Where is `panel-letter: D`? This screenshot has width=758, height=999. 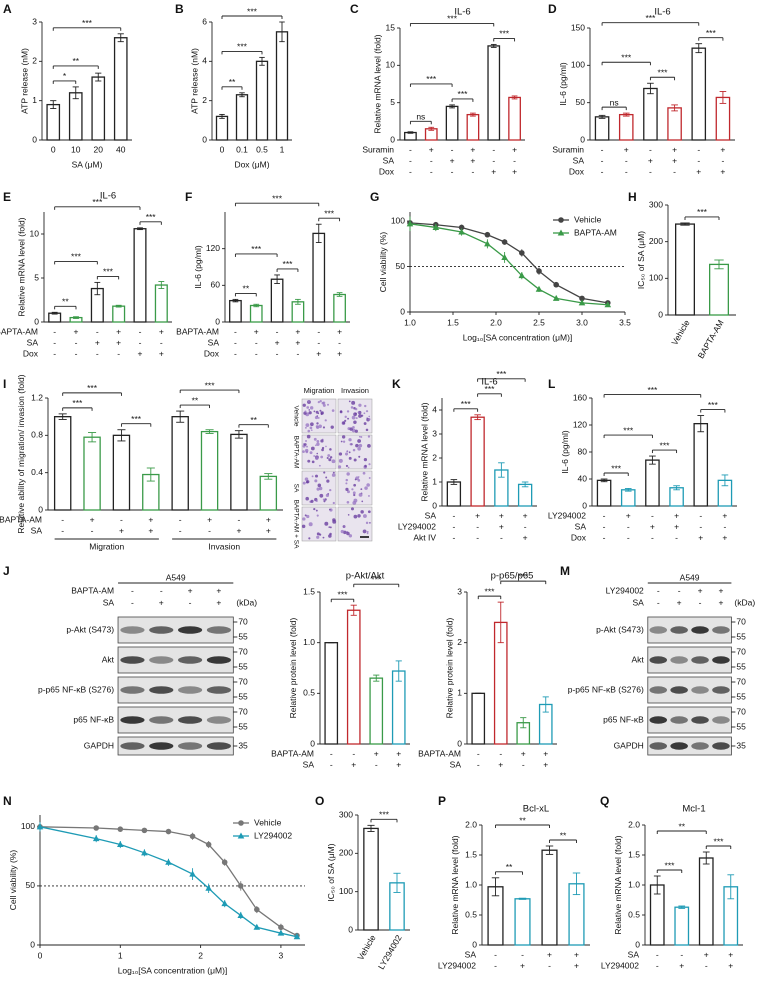
panel-letter: D is located at coordinates (552, 9).